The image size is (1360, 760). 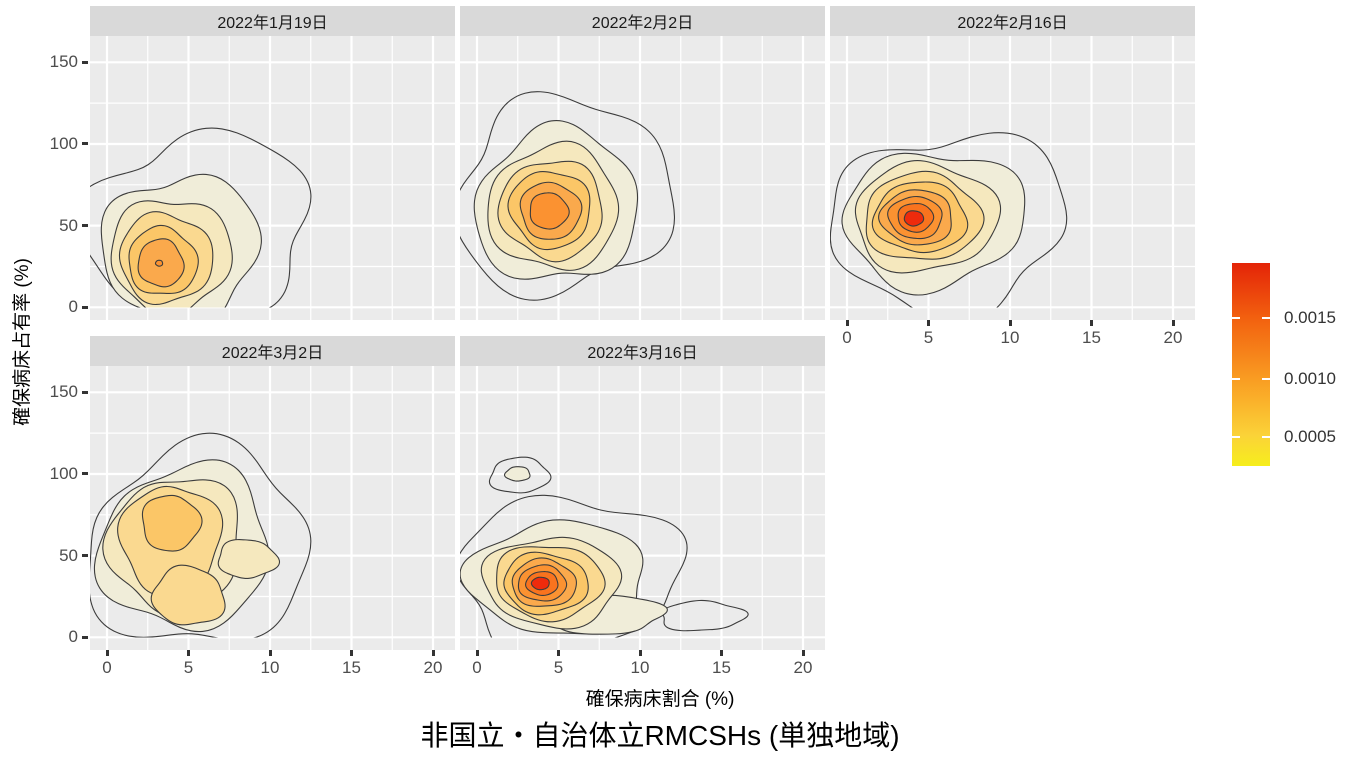 I want to click on facet-strip-3: 2022年2月16日, so click(x=1012, y=21).